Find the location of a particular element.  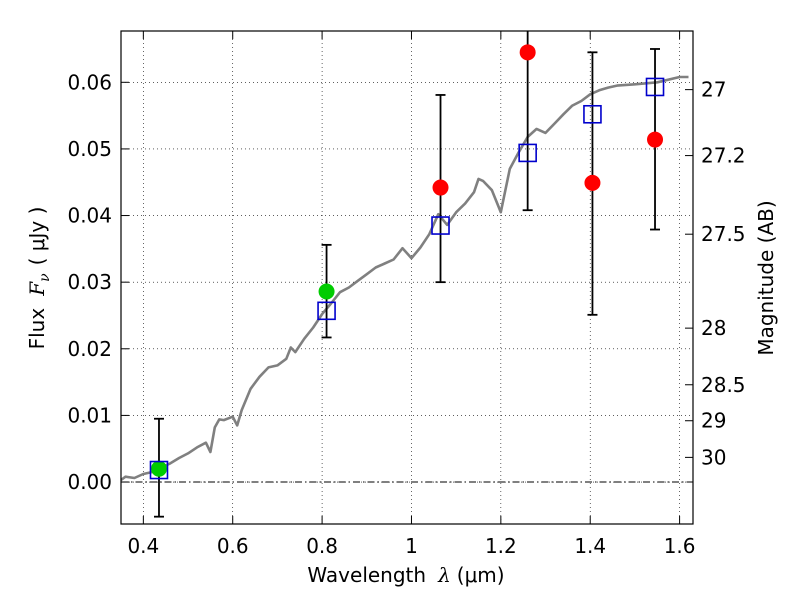

right-tick-label: 28 is located at coordinates (713, 328).